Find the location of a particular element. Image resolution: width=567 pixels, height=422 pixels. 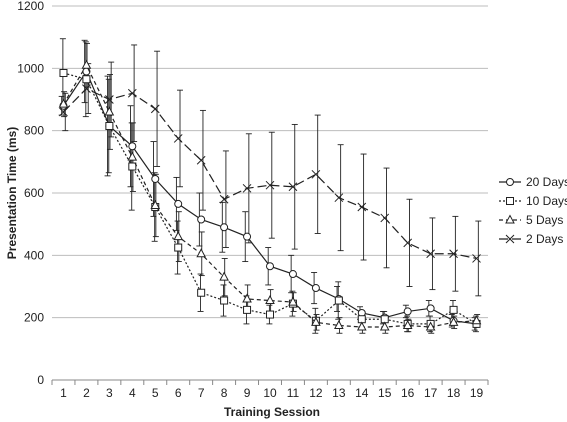

x-tick-label: 11 is located at coordinates (293, 393).